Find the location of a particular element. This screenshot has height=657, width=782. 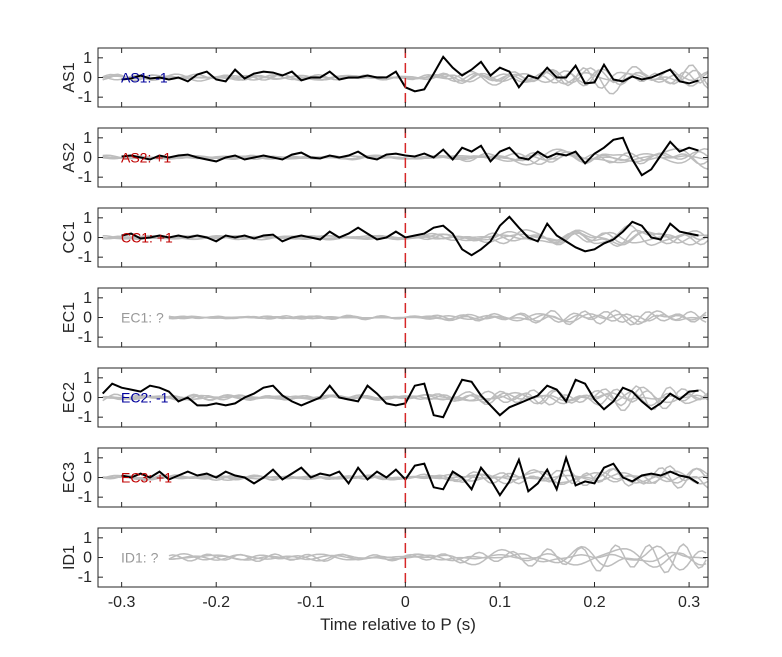

polarity-label: EC1: ? is located at coordinates (142, 318).